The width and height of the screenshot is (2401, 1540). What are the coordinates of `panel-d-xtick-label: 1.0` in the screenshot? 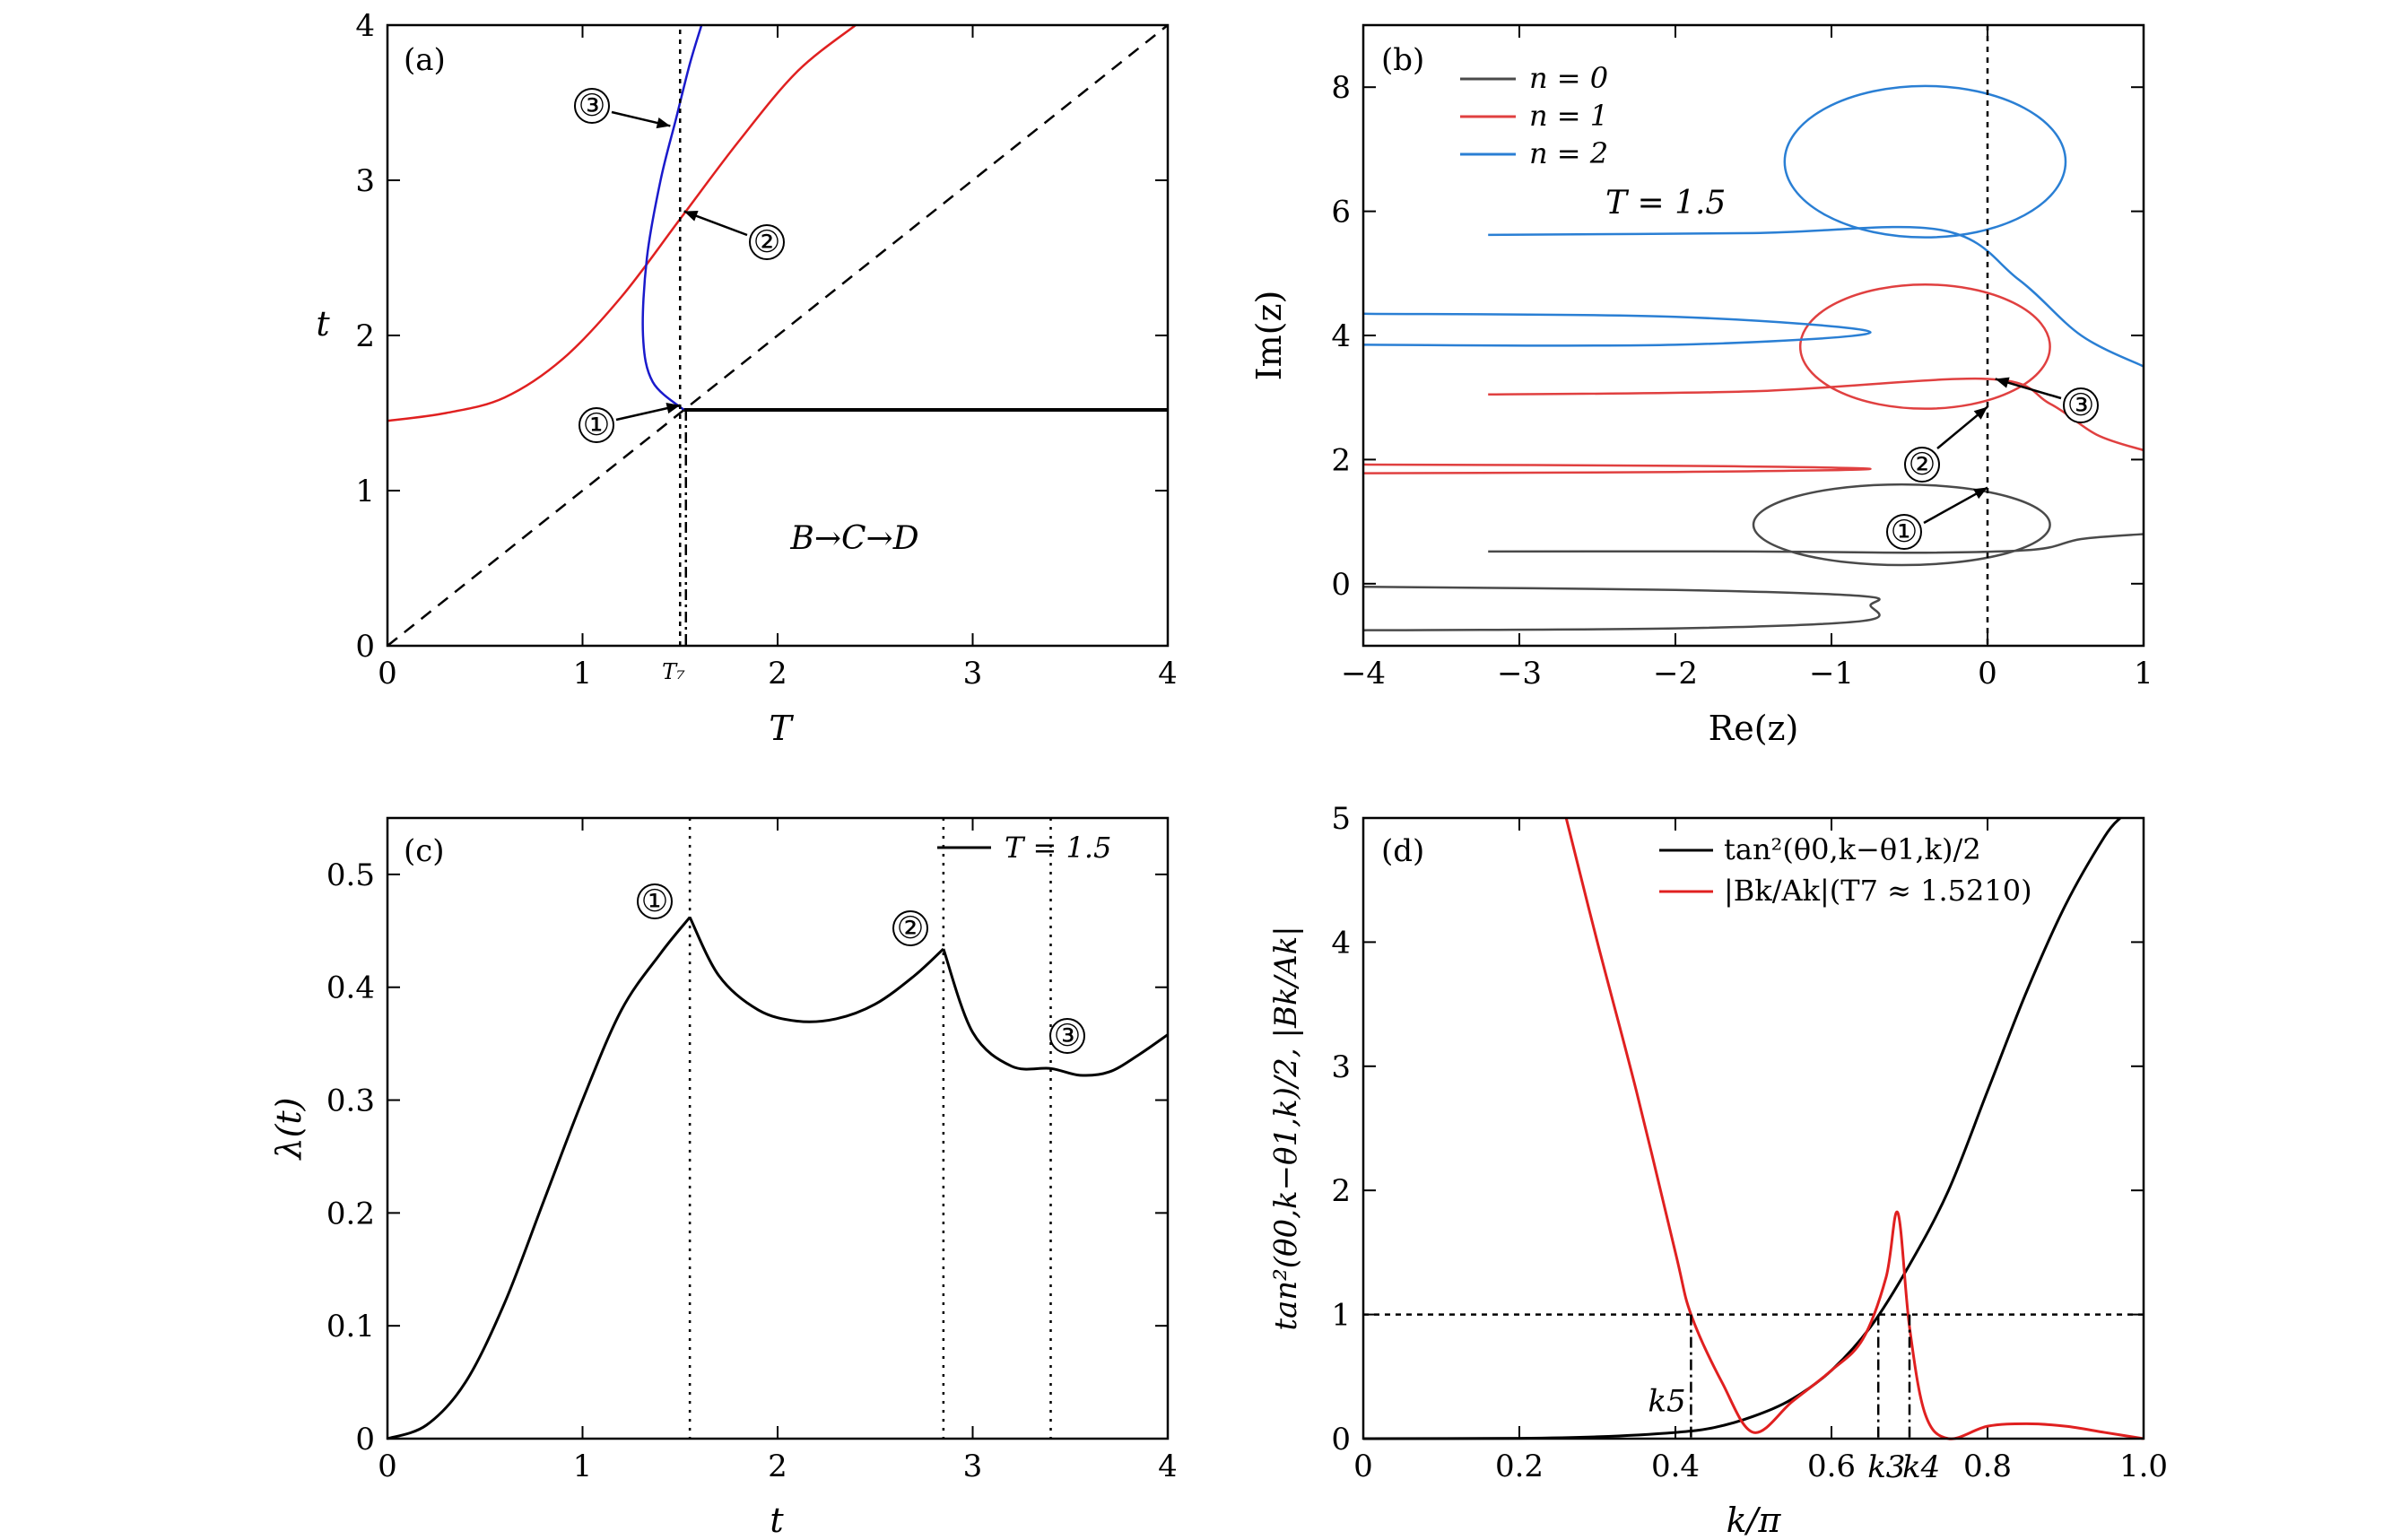 It's located at (2144, 1466).